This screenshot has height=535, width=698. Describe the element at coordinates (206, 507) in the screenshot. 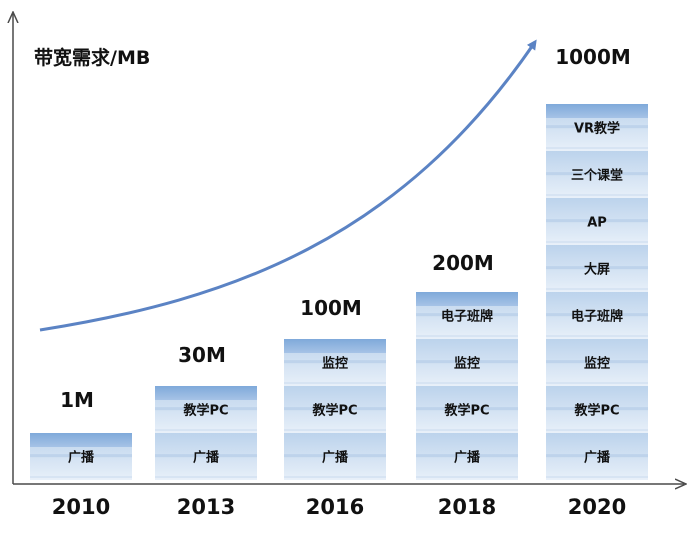

I see `x-tick-label: 2013` at that location.